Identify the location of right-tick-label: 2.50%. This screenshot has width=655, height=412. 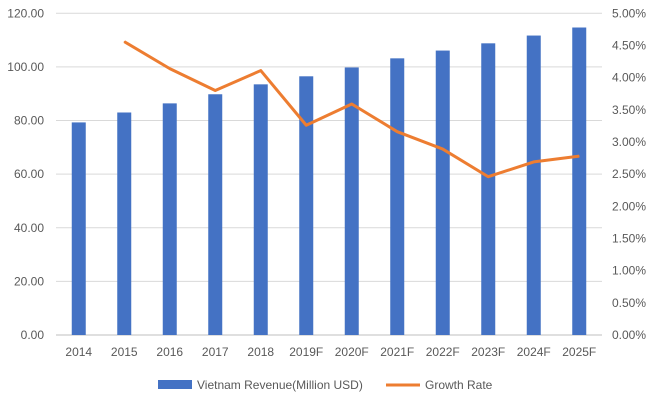
(629, 174).